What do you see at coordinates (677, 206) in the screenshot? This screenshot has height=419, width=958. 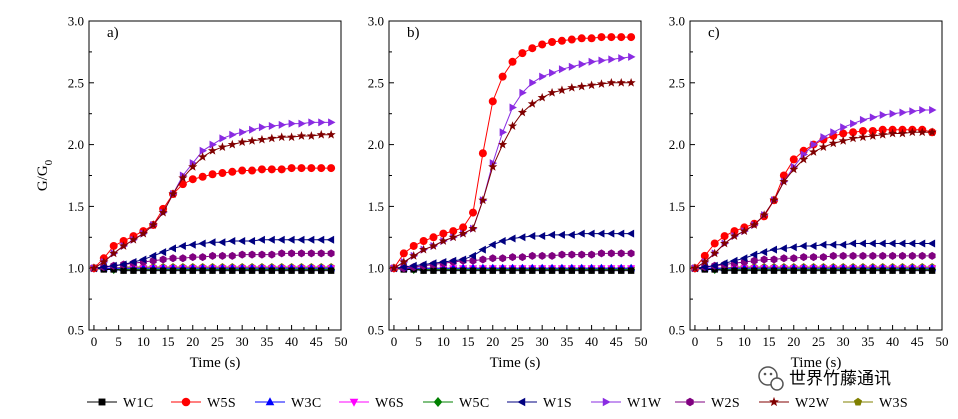 I see `y-tick-label: 1.5` at bounding box center [677, 206].